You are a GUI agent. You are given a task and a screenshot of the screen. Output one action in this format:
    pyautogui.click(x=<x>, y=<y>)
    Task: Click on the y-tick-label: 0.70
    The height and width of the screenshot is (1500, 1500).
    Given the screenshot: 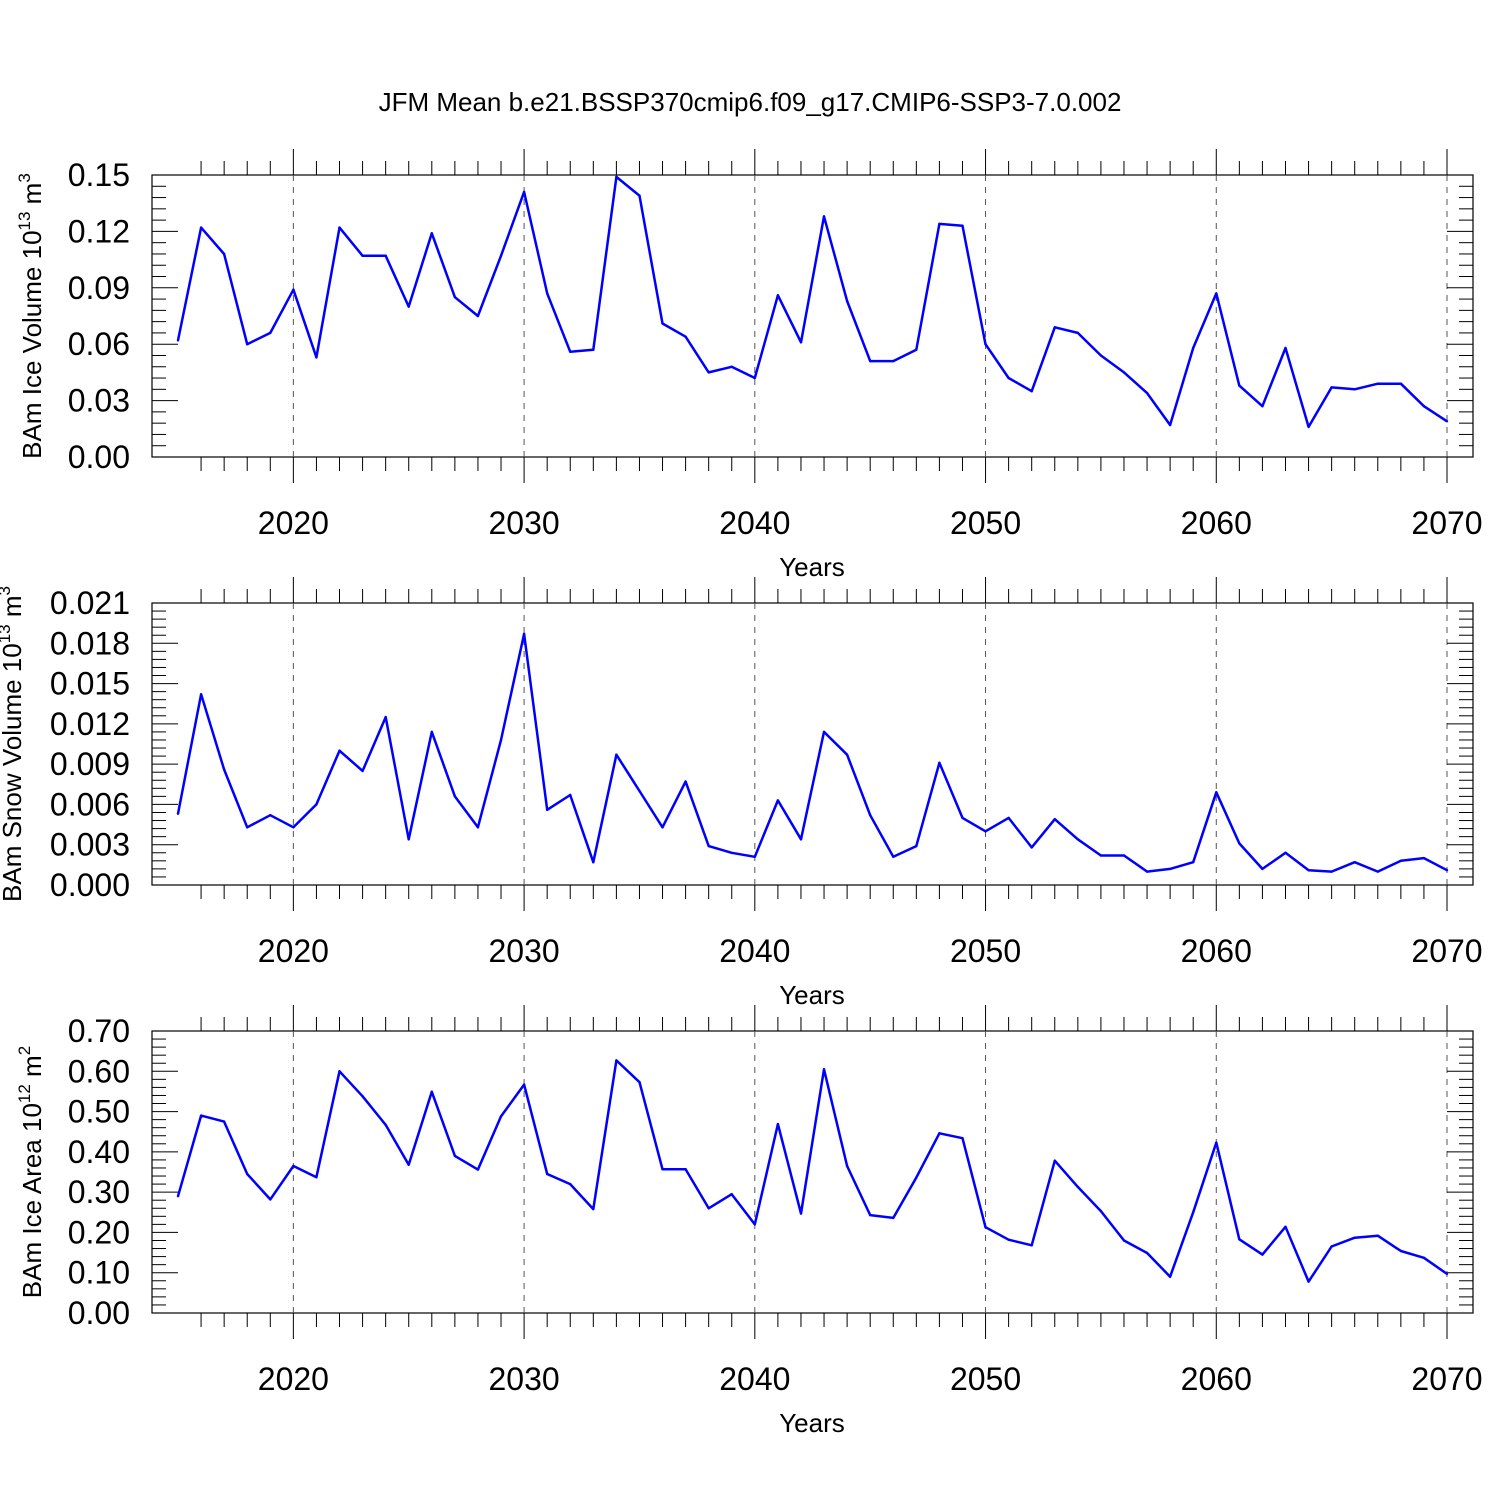 What is the action you would take?
    pyautogui.click(x=99, y=1031)
    